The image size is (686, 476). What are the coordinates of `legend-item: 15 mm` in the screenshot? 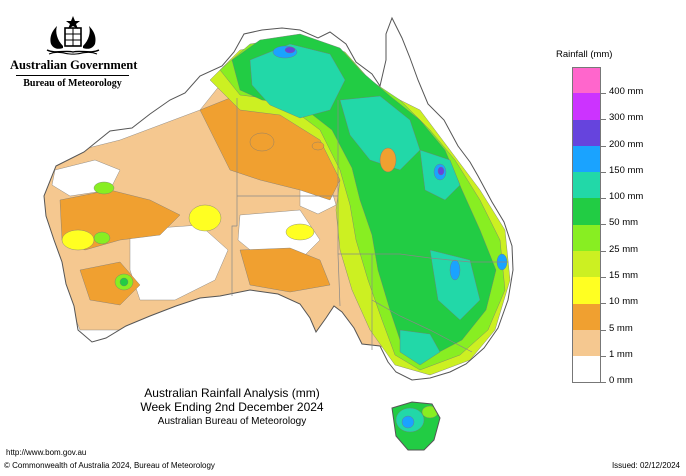 It's located at (627, 266).